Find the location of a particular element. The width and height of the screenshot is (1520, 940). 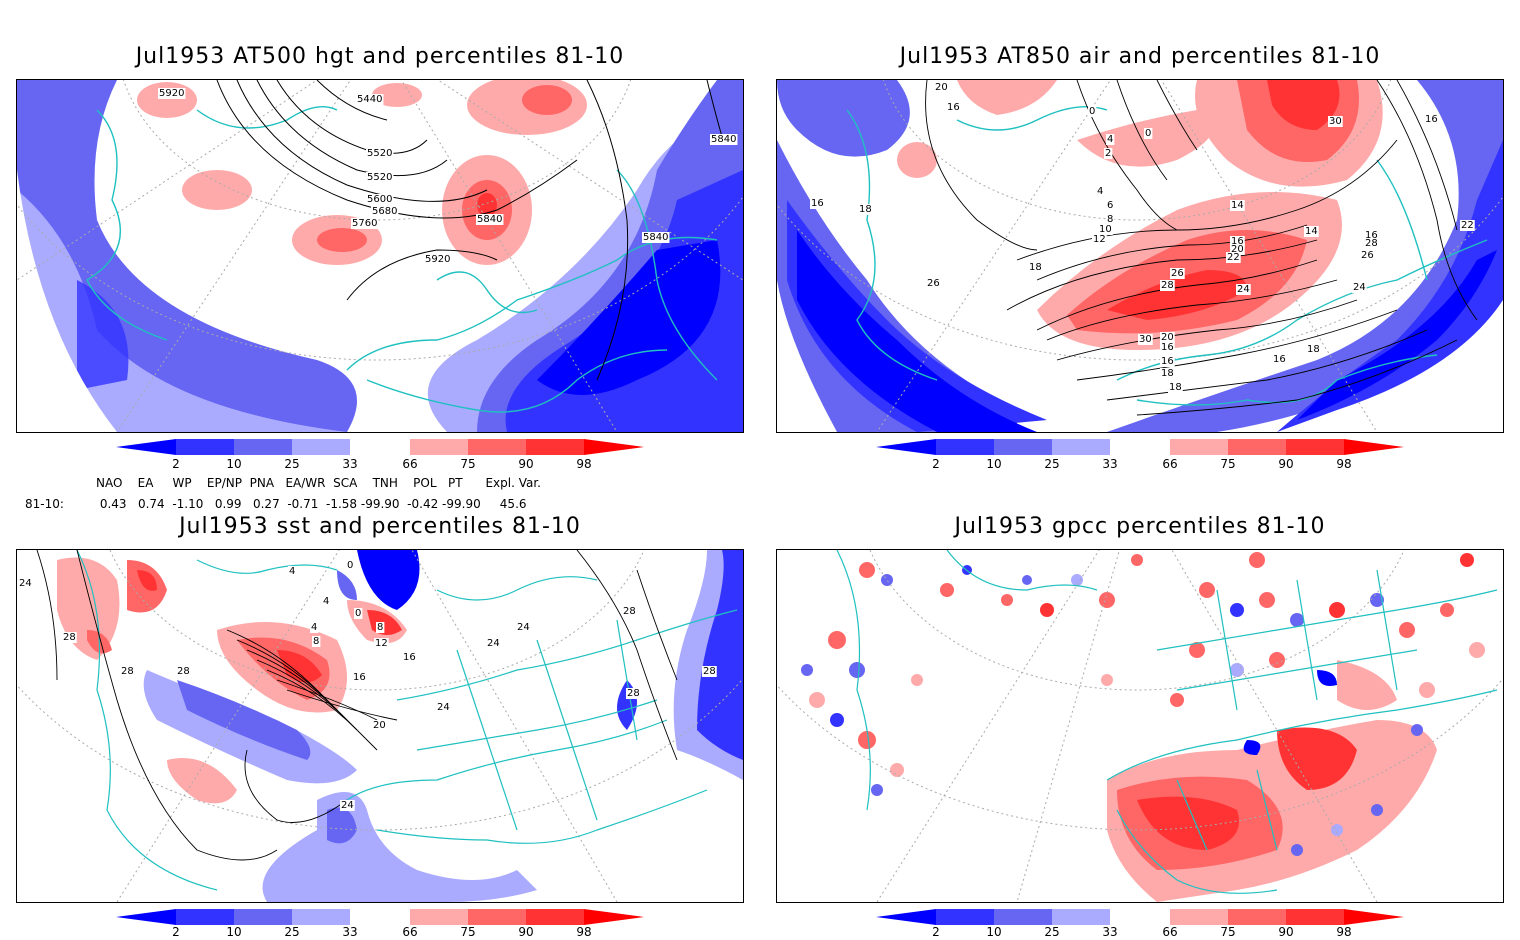

contour-label: 26 is located at coordinates (1367, 255).